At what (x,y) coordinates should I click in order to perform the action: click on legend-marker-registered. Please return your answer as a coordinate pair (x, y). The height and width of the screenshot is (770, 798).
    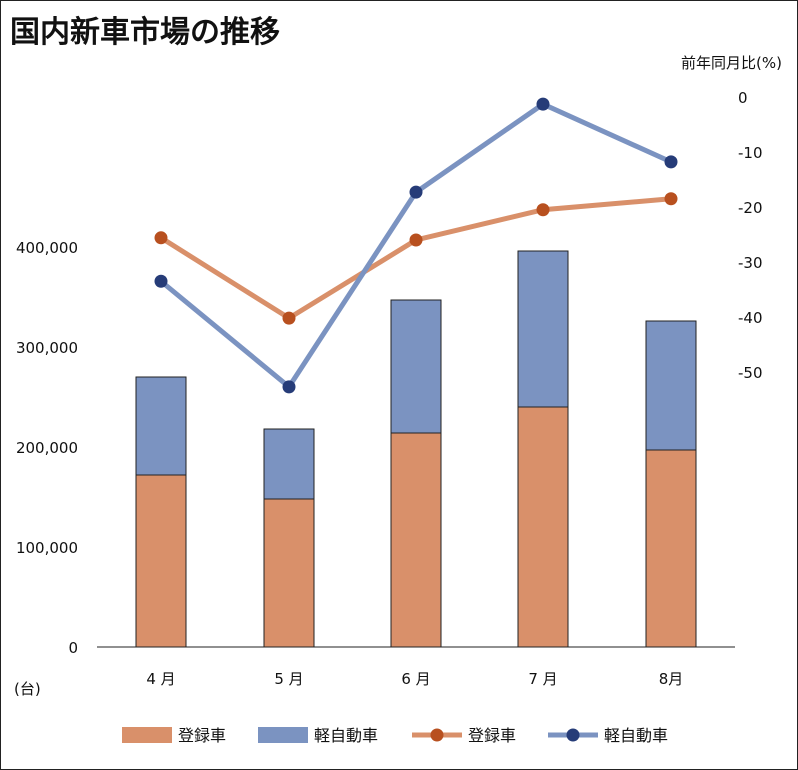
    Looking at the image, I should click on (437, 735).